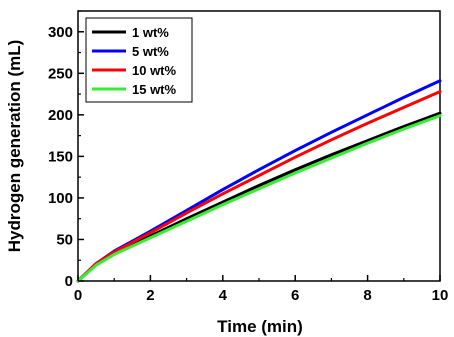 The image size is (454, 337). I want to click on y-tick-label: 150, so click(60, 156).